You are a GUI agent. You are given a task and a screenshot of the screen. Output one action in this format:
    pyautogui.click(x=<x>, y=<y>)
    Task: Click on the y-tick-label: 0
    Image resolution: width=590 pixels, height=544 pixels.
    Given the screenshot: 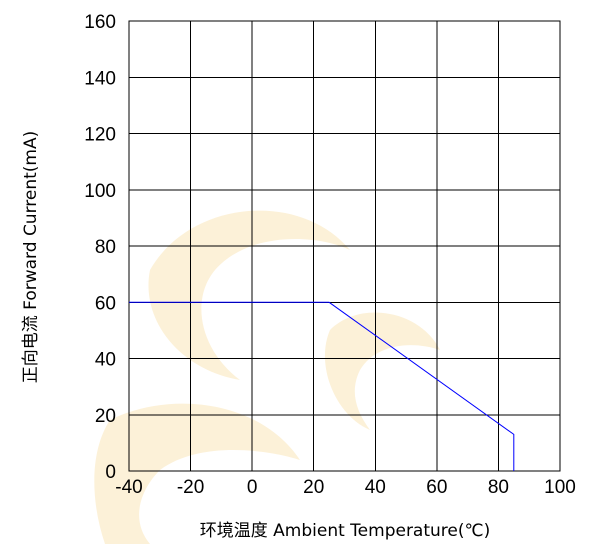 What is the action you would take?
    pyautogui.click(x=110, y=472)
    